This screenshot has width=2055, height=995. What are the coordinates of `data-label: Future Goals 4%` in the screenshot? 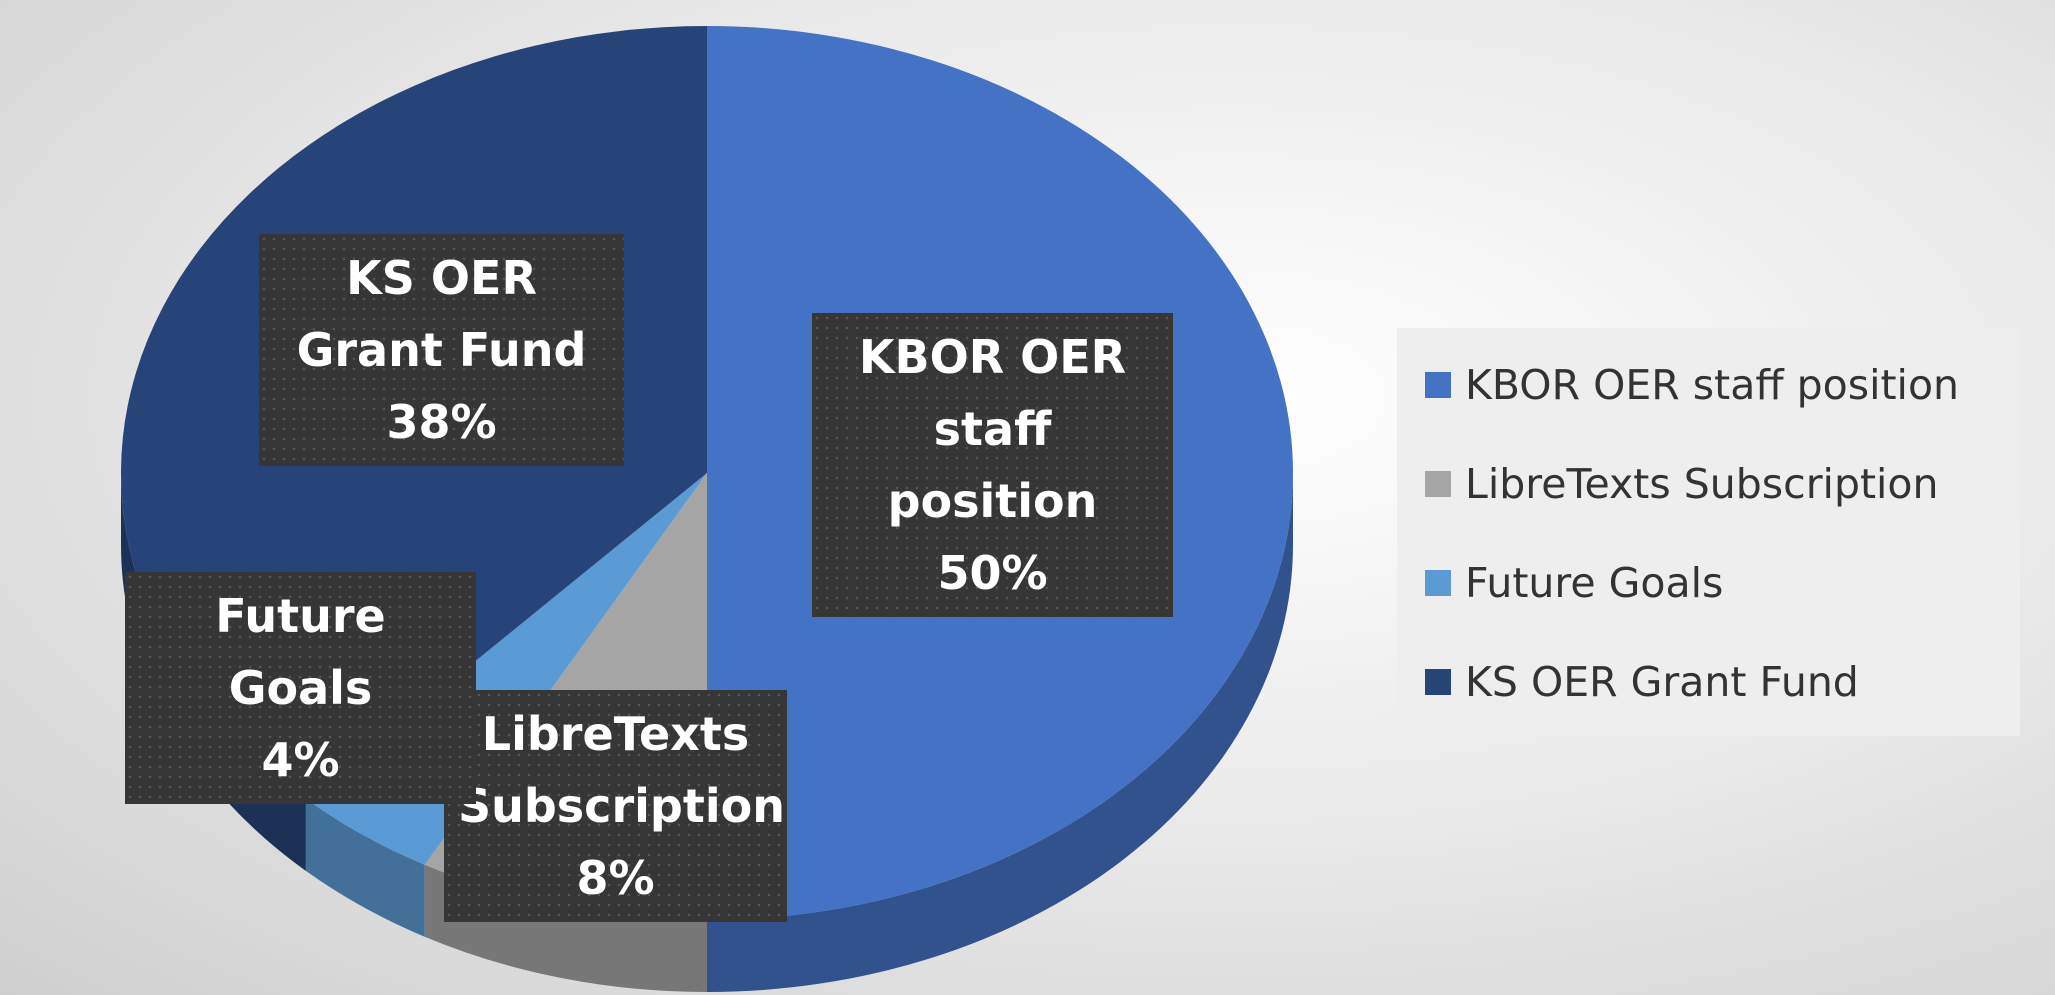 It's located at (300, 688).